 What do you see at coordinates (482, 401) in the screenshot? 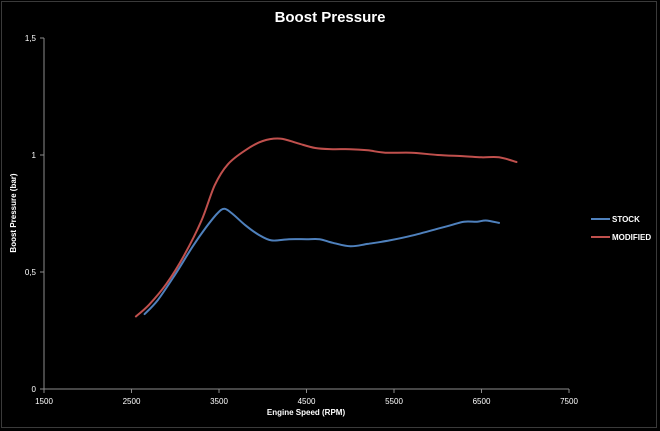
I see `x-tick-label: 6500` at bounding box center [482, 401].